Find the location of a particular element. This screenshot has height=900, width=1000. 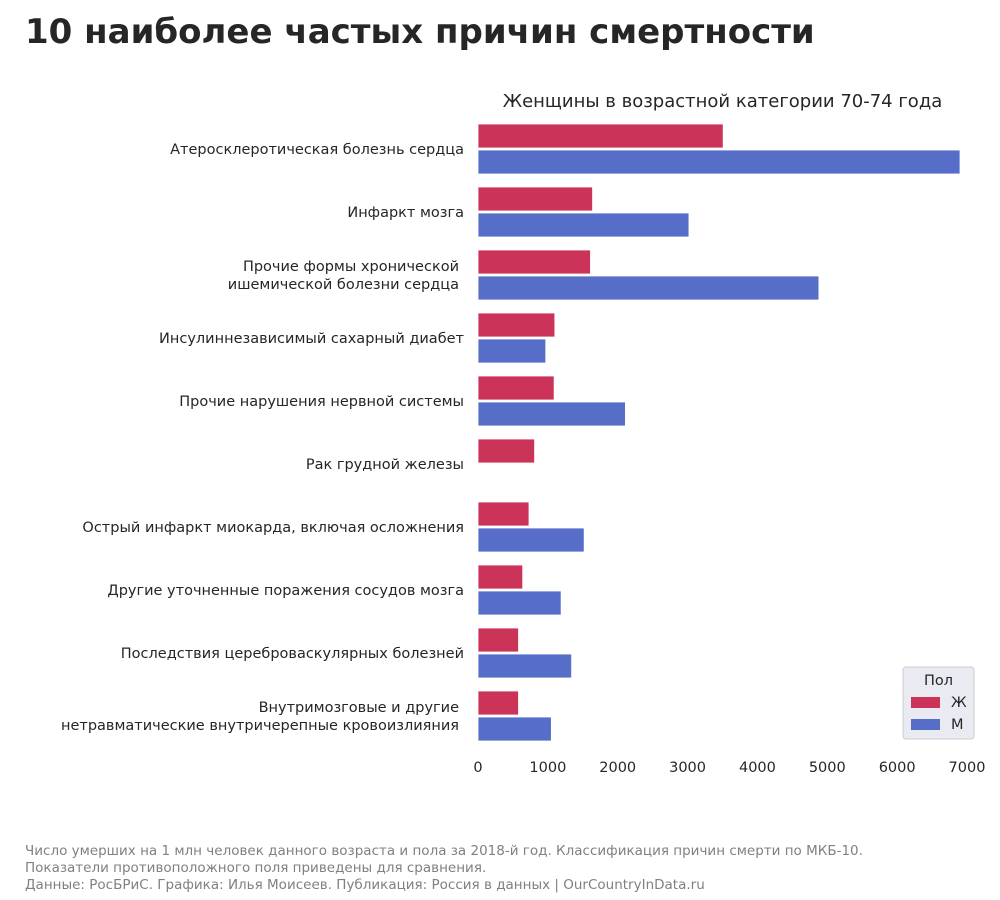

category-label-line: Прочие формы хронической is located at coordinates (351, 267).